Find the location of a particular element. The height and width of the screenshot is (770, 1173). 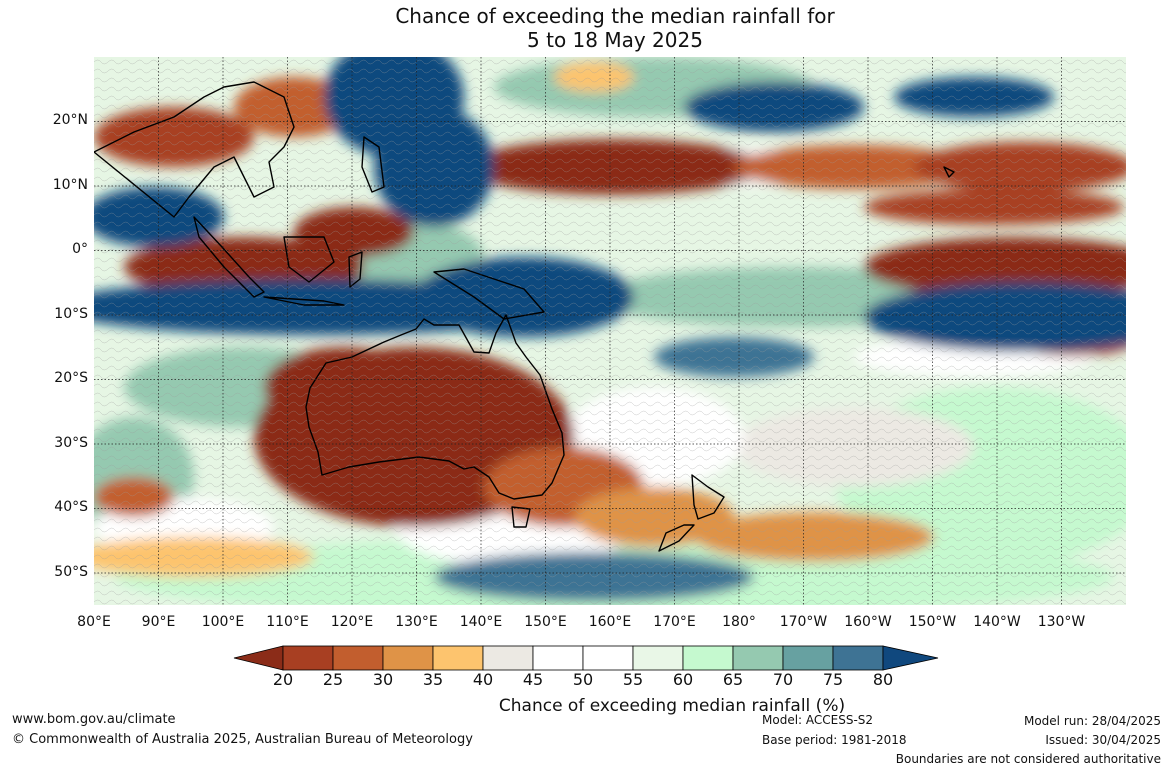

lat-label-50s: 50°S is located at coordinates (71, 572).